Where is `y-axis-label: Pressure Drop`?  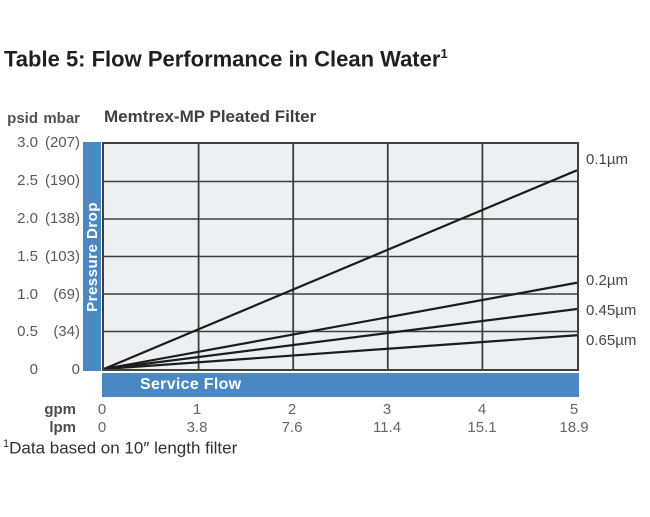
y-axis-label: Pressure Drop is located at coordinates (92, 256).